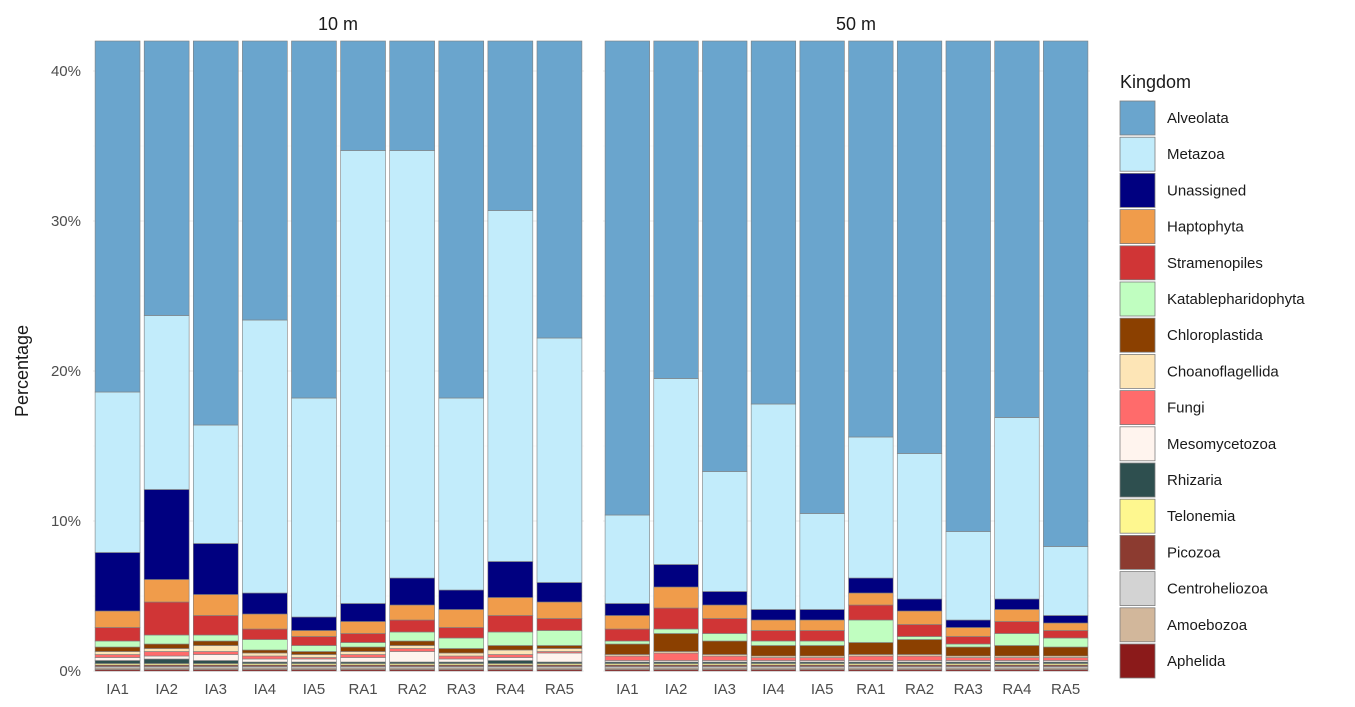 The image size is (1355, 707). I want to click on y-tick-label: 0%, so click(70, 671).